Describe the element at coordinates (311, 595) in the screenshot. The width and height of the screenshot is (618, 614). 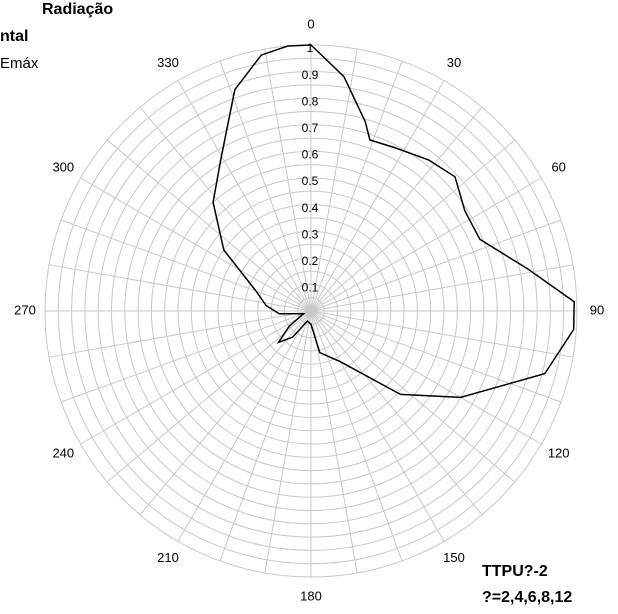
I see `angle-tick-label: 180` at that location.